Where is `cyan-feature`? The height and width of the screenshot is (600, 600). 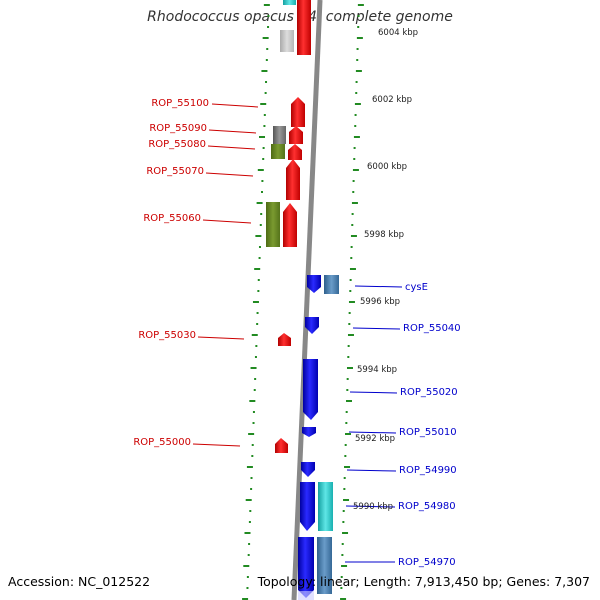 cyan-feature is located at coordinates (325, 506).